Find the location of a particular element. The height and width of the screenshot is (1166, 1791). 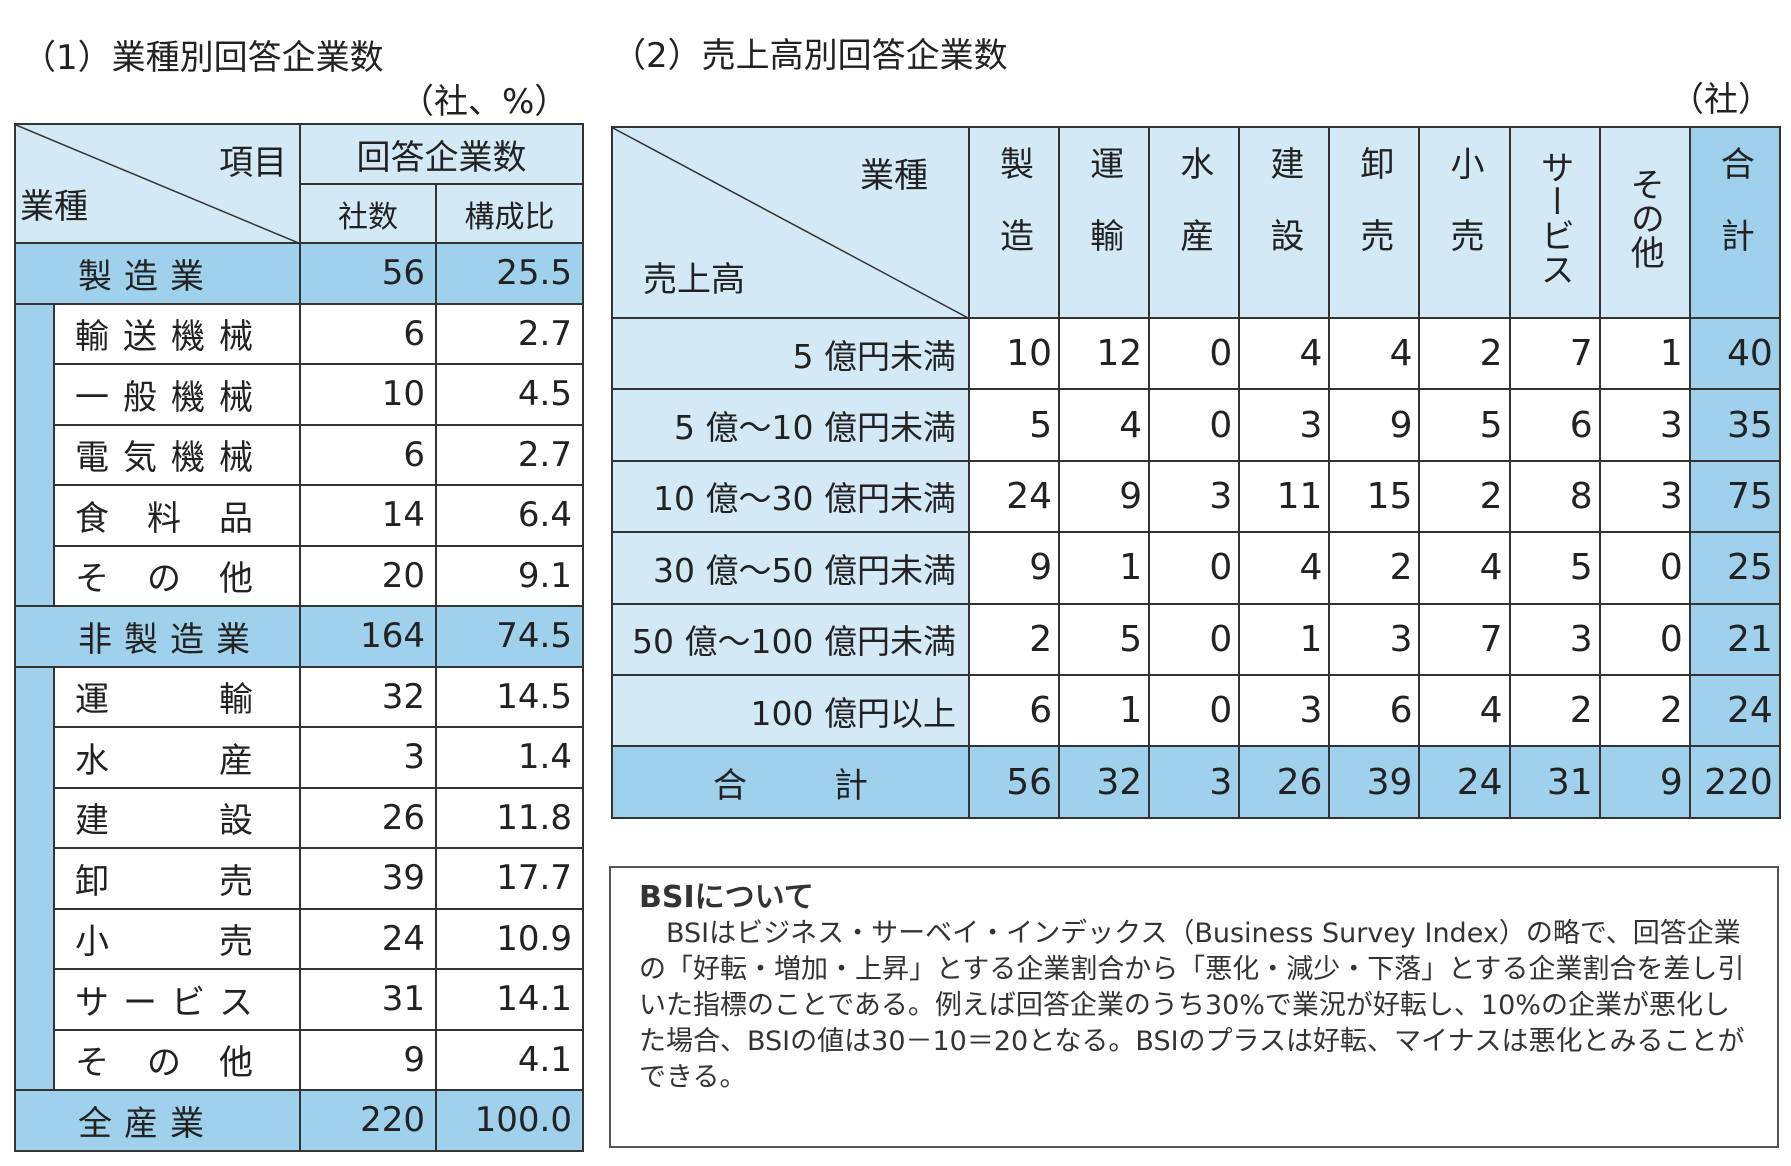

ratio-cell: 9.1 is located at coordinates (509, 575).